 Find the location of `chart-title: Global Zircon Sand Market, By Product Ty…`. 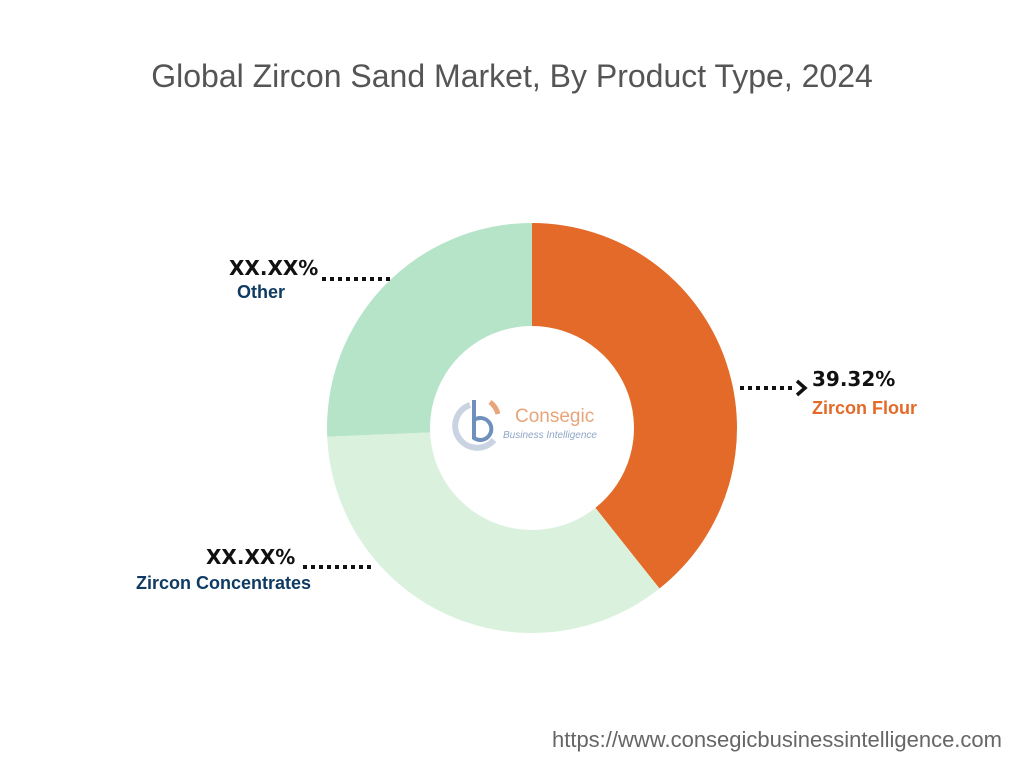

chart-title: Global Zircon Sand Market, By Product Ty… is located at coordinates (512, 76).